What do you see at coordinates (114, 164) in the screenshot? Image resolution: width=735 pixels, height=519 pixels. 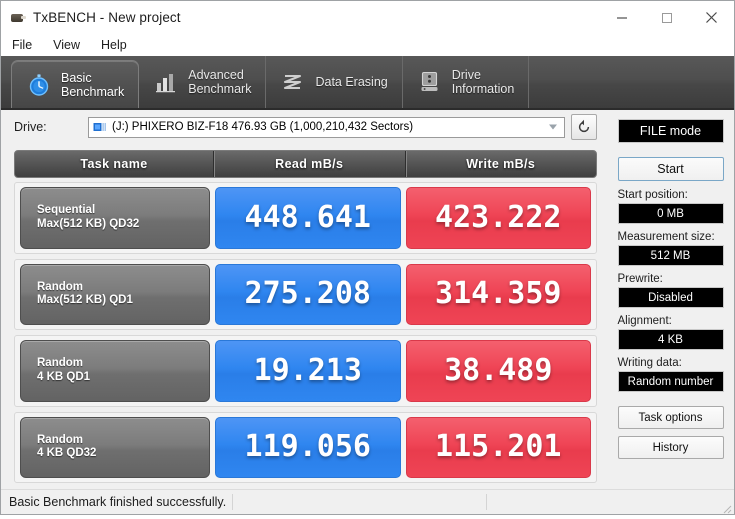 I see `column-header-task-name: Task name` at bounding box center [114, 164].